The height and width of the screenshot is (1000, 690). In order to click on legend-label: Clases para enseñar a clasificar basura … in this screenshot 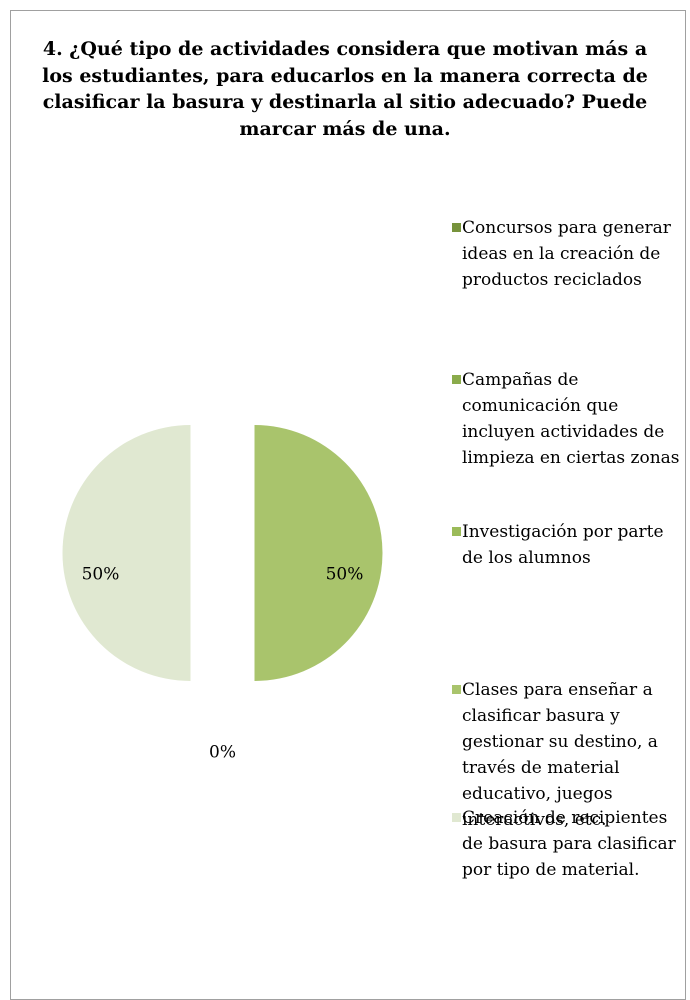, I will do `click(560, 755)`.